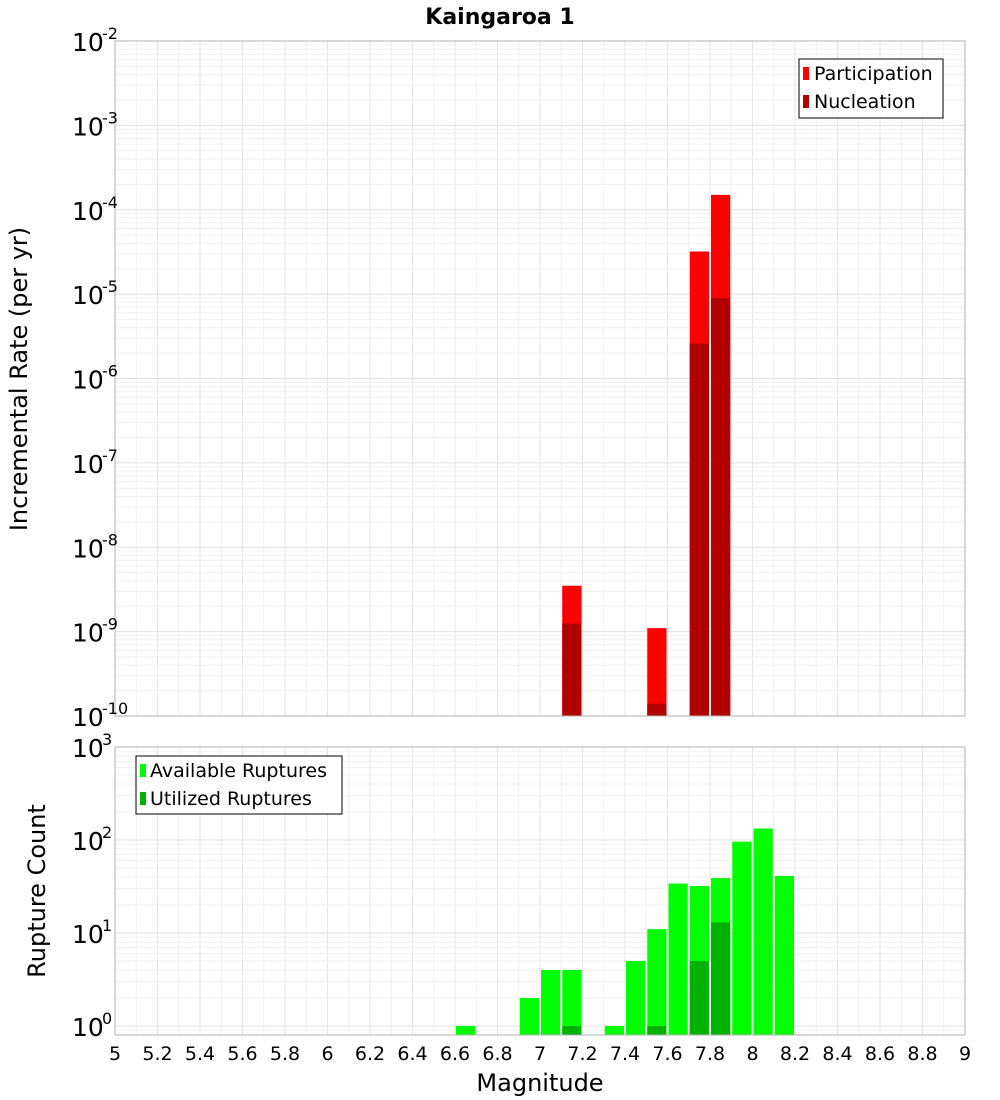 This screenshot has width=1000, height=1100. I want to click on x-tick-label: 6, so click(327, 1054).